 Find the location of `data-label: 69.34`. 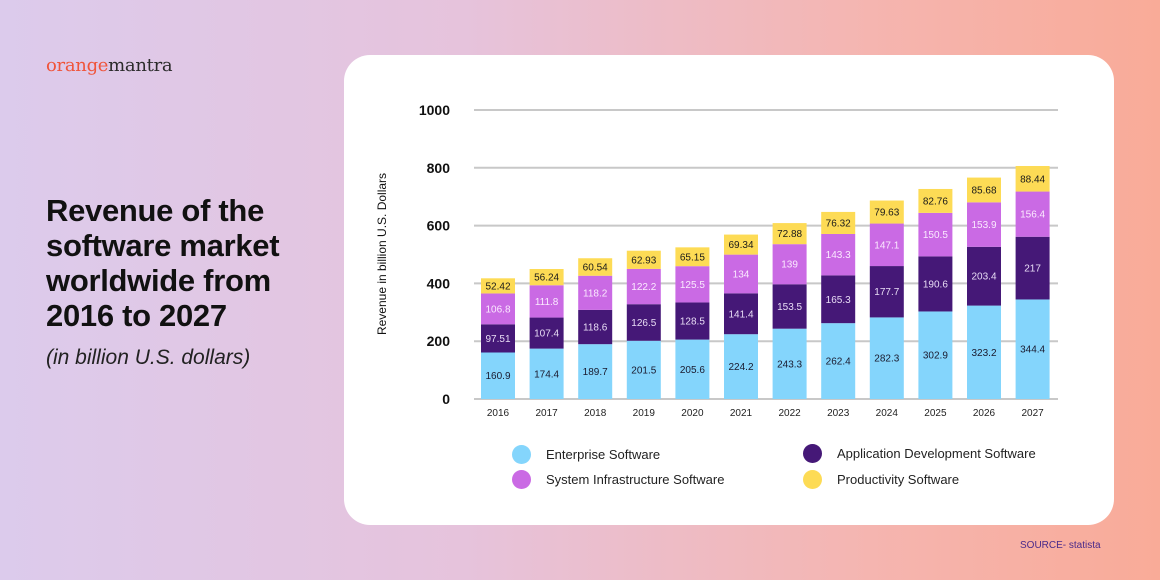

data-label: 69.34 is located at coordinates (740, 245).